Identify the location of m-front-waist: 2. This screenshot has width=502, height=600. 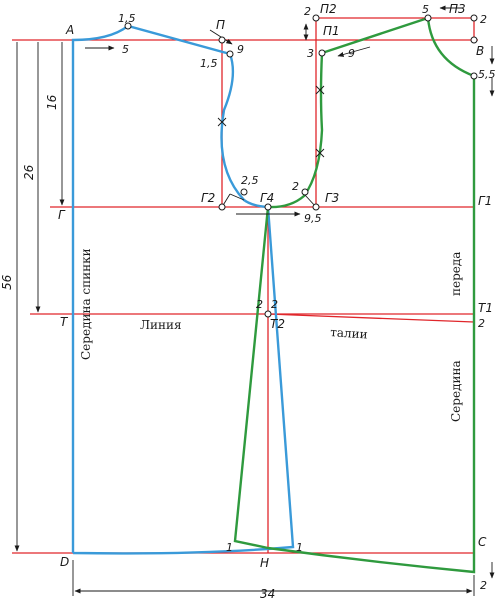
(481, 323).